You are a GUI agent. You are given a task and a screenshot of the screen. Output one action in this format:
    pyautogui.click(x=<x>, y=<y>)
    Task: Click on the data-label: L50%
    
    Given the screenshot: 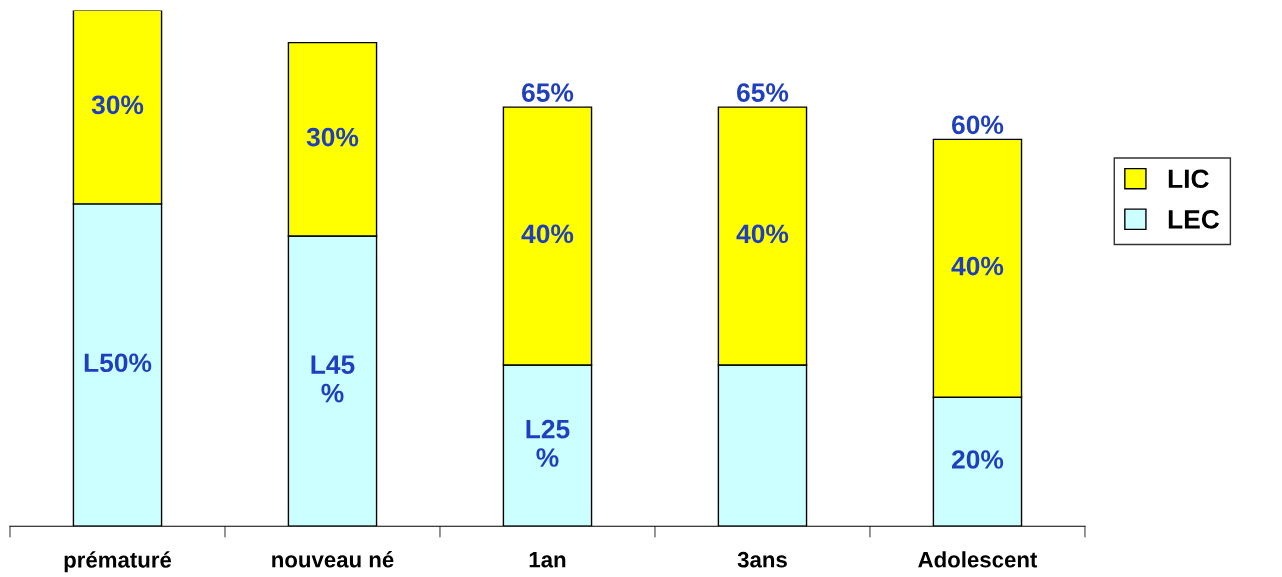 What is the action you would take?
    pyautogui.click(x=118, y=363)
    